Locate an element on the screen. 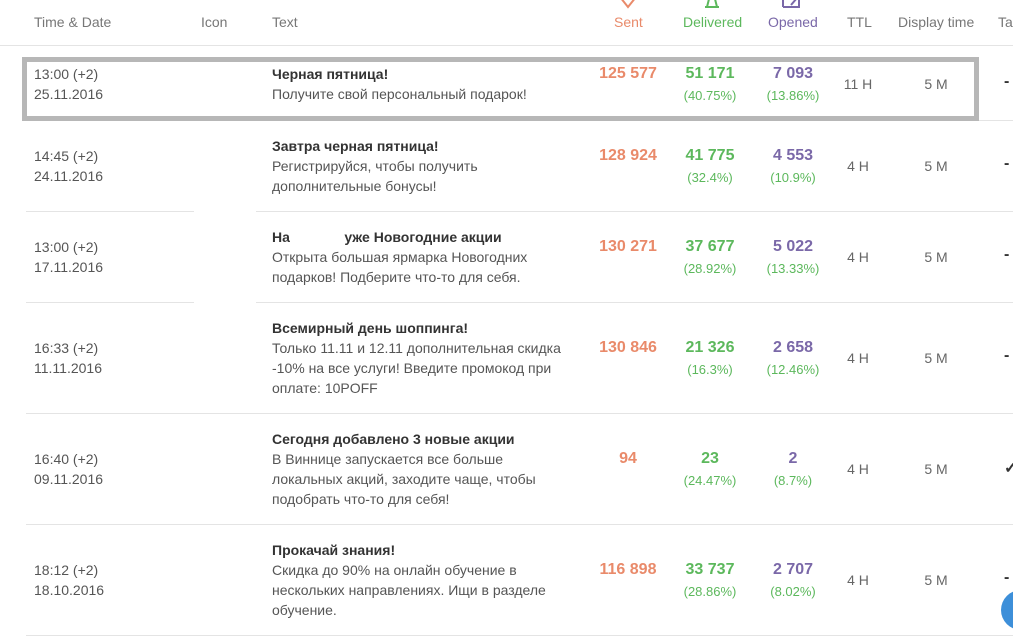 The image size is (1013, 642). ttl-value: 11 H is located at coordinates (858, 84).